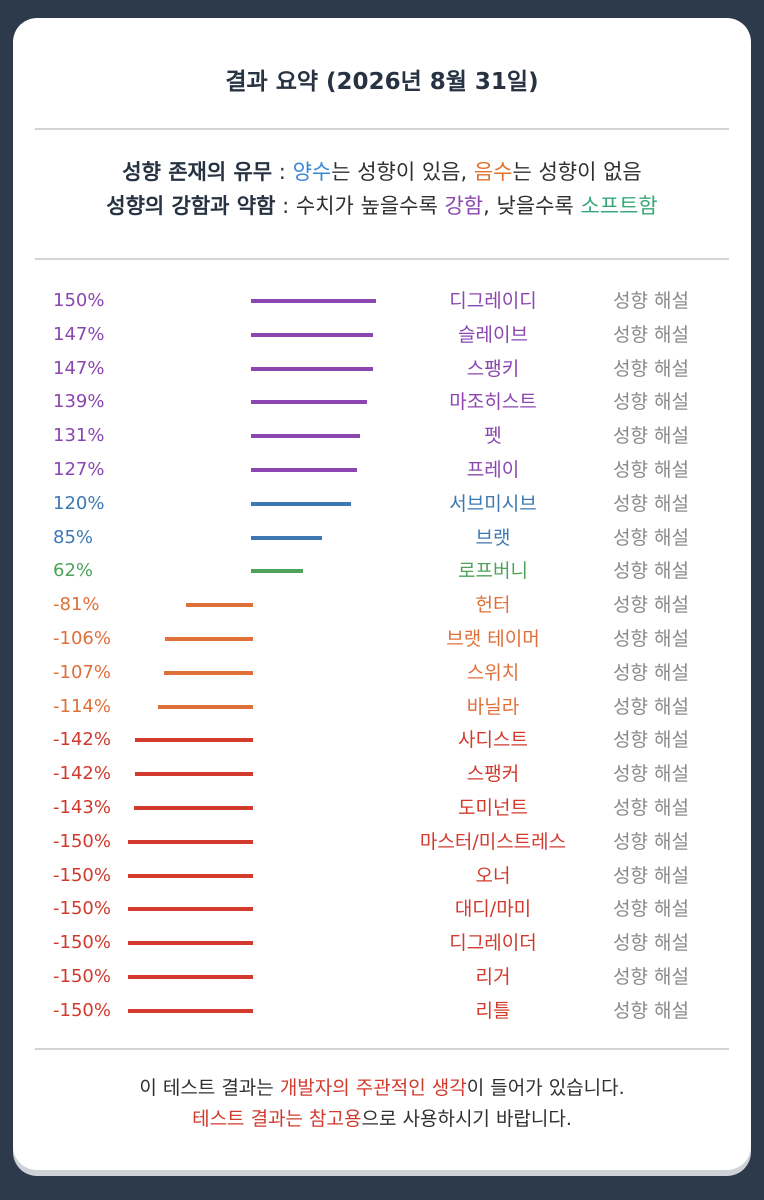 The height and width of the screenshot is (1200, 764). Describe the element at coordinates (493, 909) in the screenshot. I see `category-label: 대디/마미` at that location.